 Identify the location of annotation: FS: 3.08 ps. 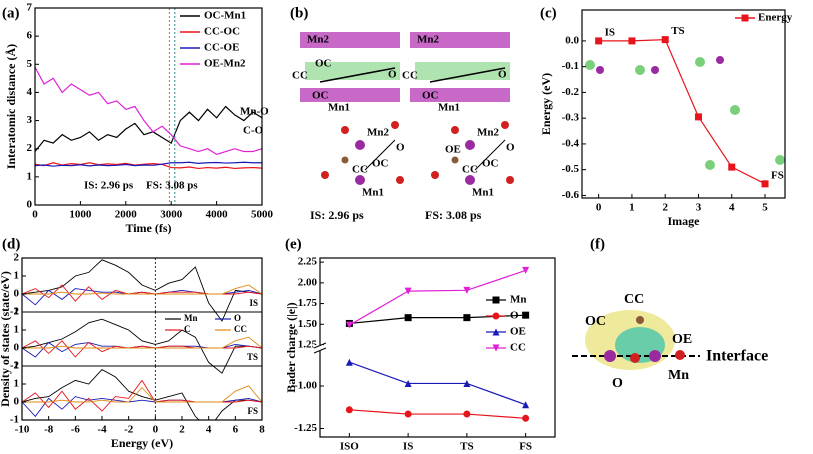
(172, 186).